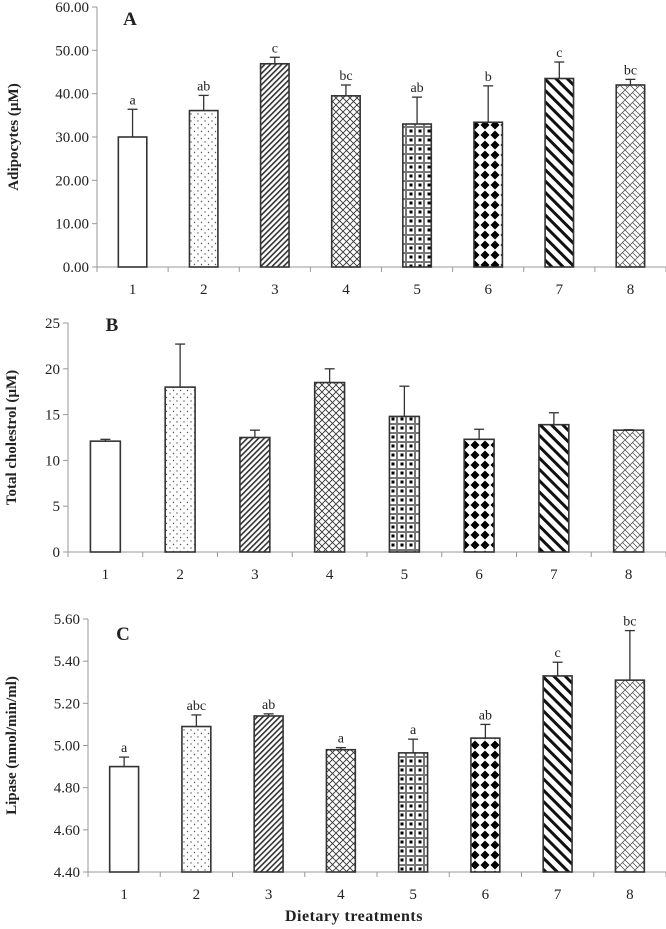  What do you see at coordinates (67, 873) in the screenshot?
I see `y-tick-label: 4.40` at bounding box center [67, 873].